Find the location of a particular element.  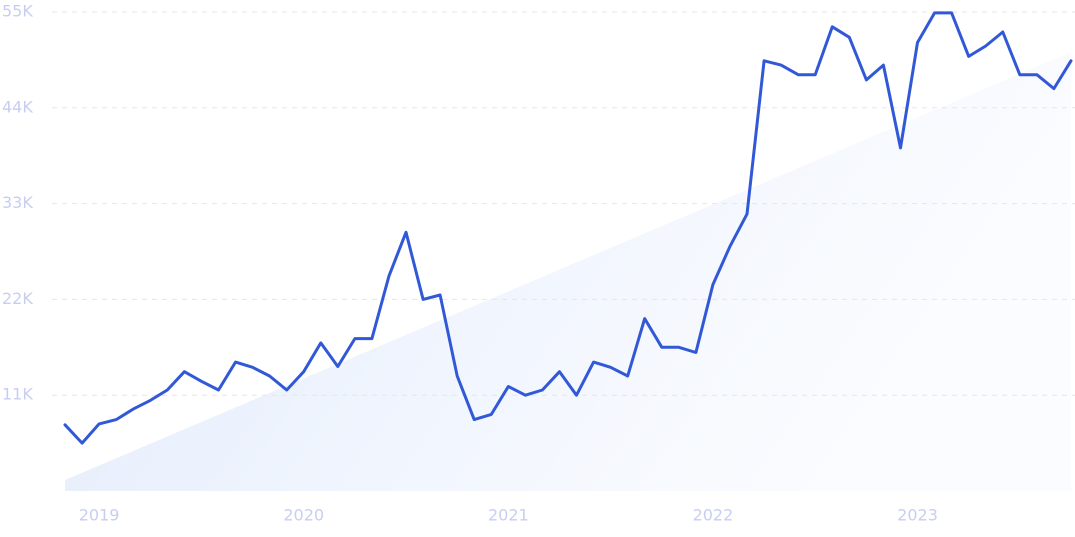

y-tick-label: 44K is located at coordinates (17, 106).